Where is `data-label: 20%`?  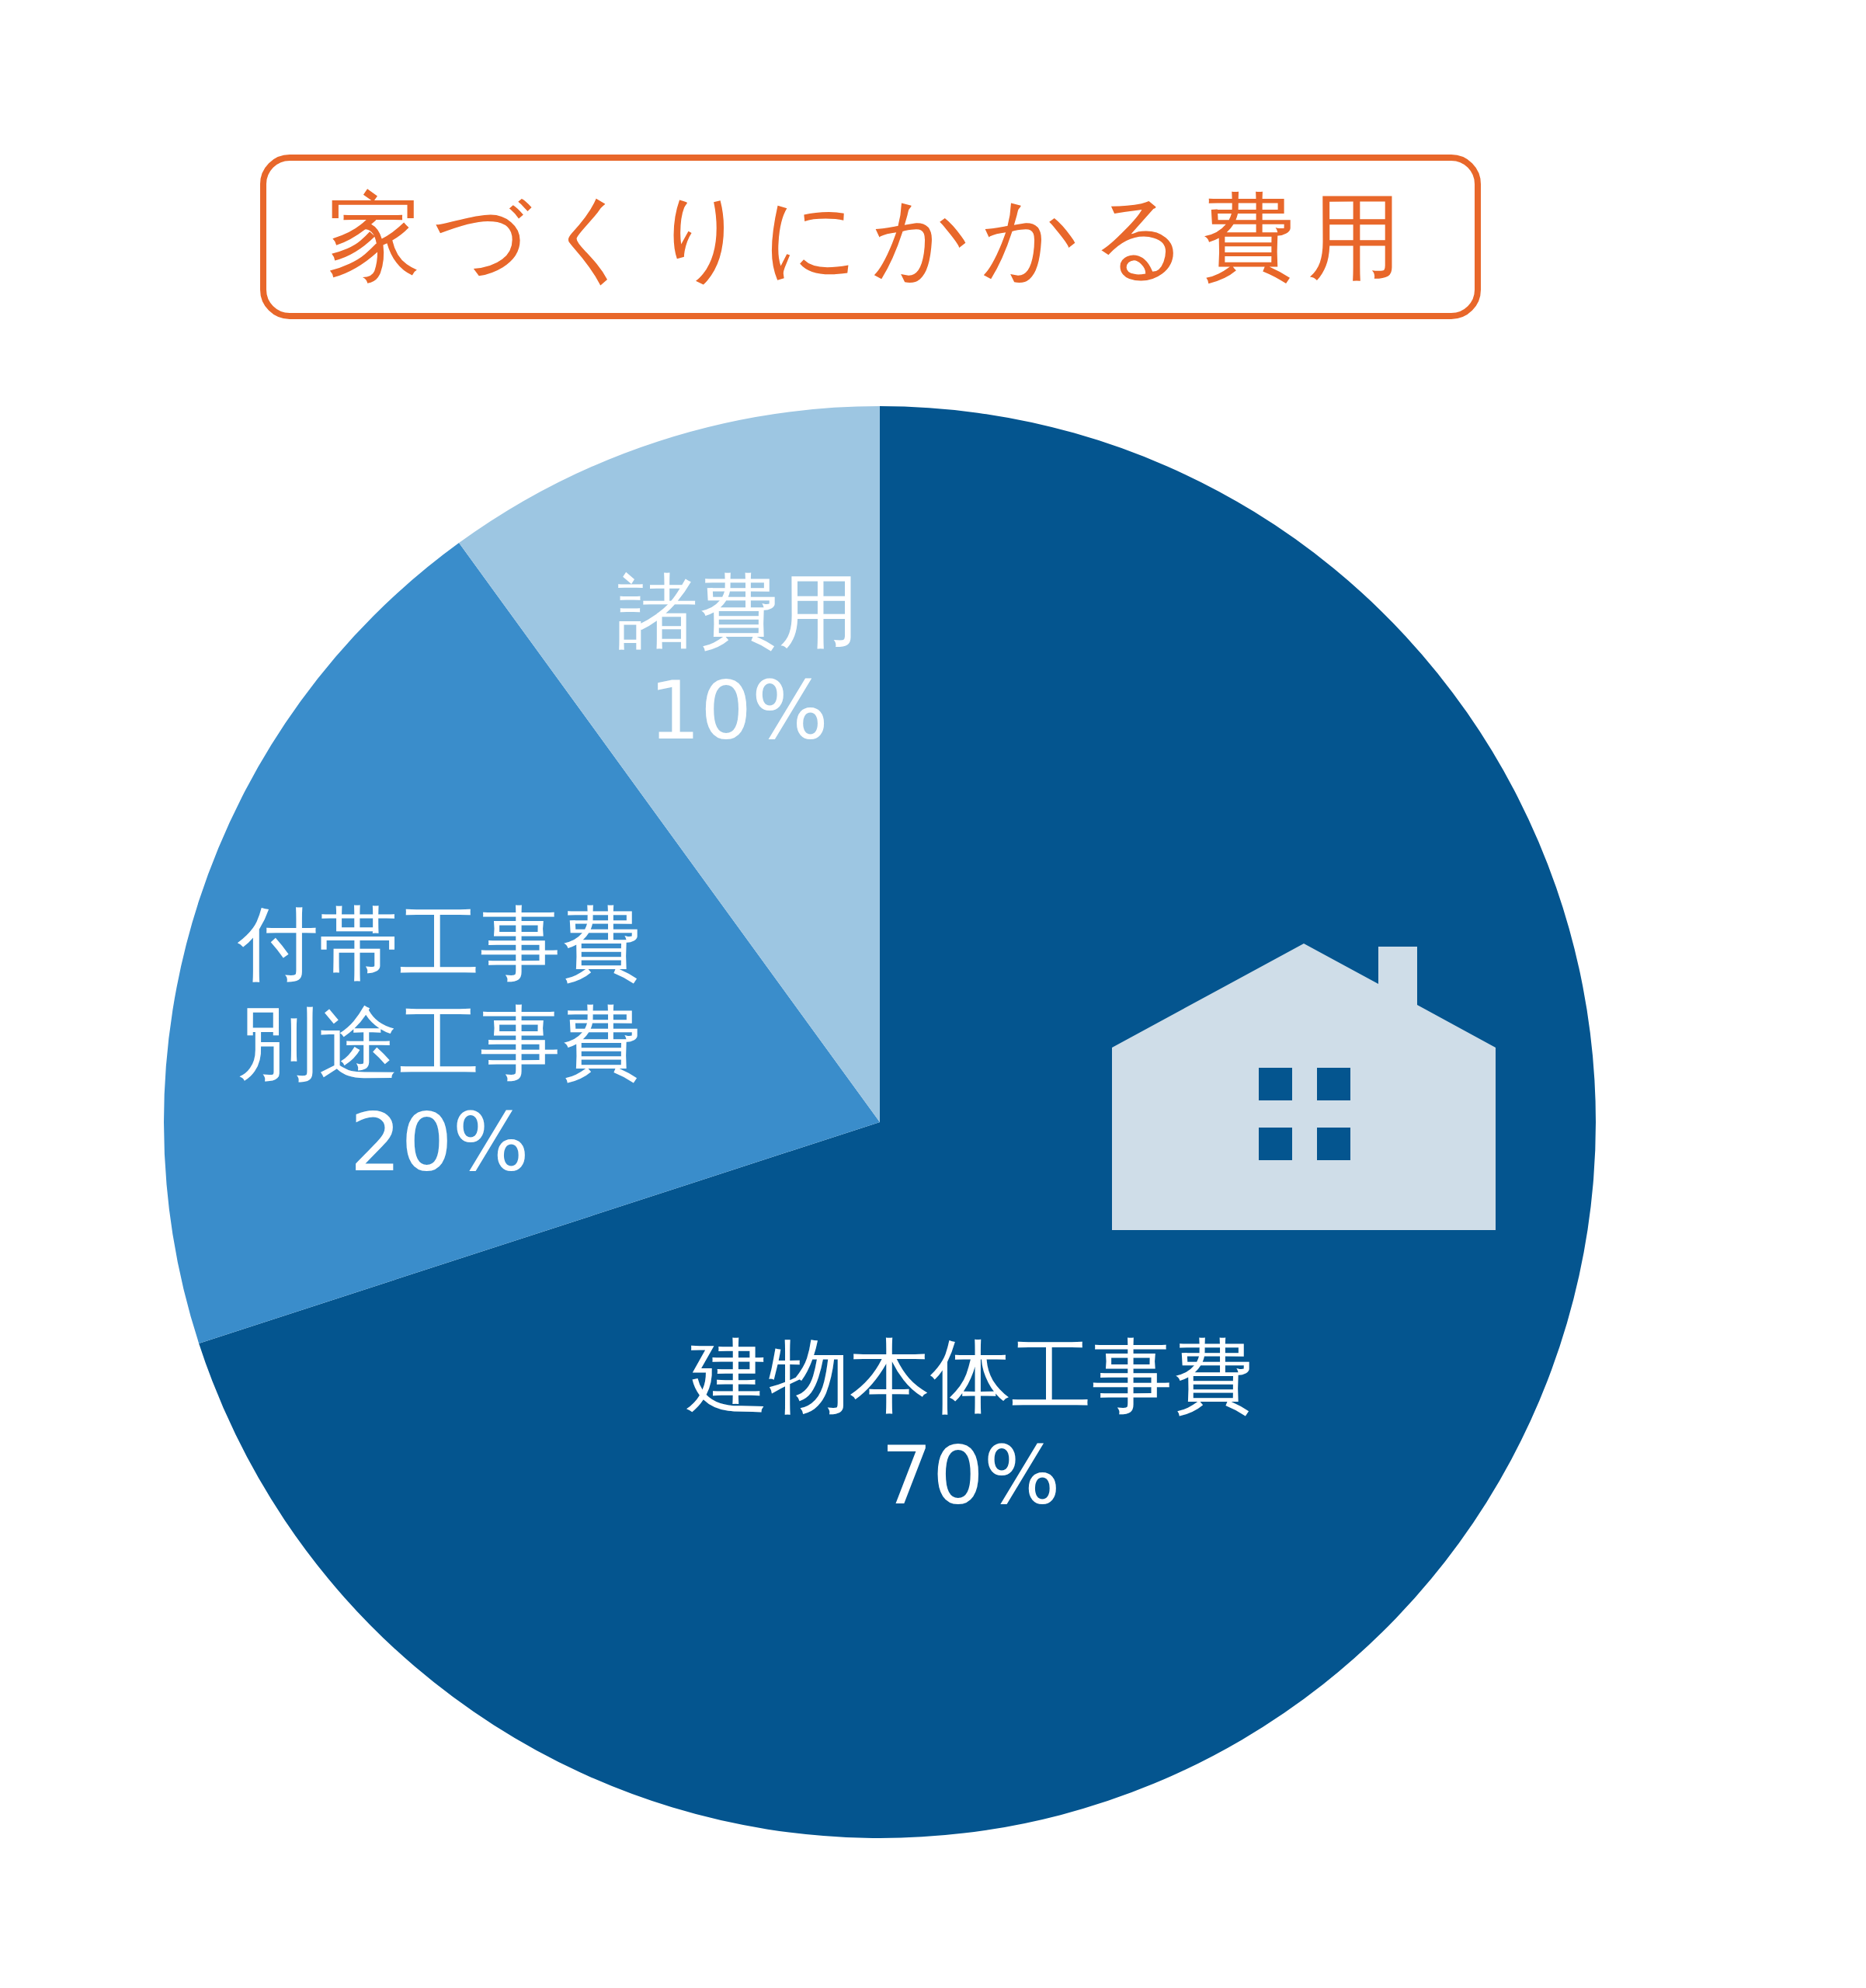
data-label: 20% is located at coordinates (439, 1142).